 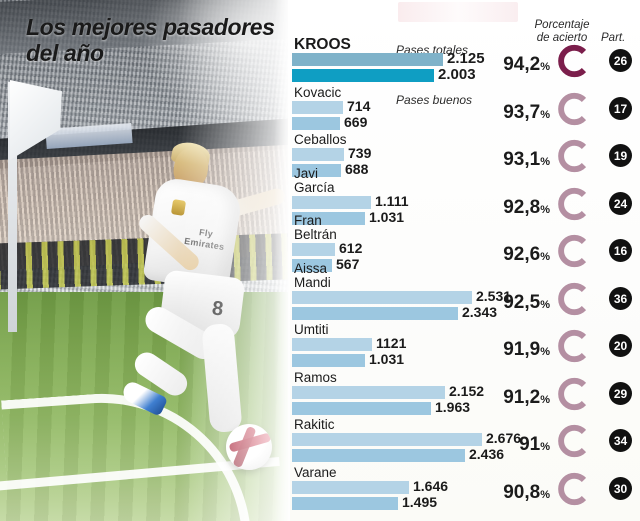 What do you see at coordinates (620, 440) in the screenshot?
I see `matches-badge: 34` at bounding box center [620, 440].